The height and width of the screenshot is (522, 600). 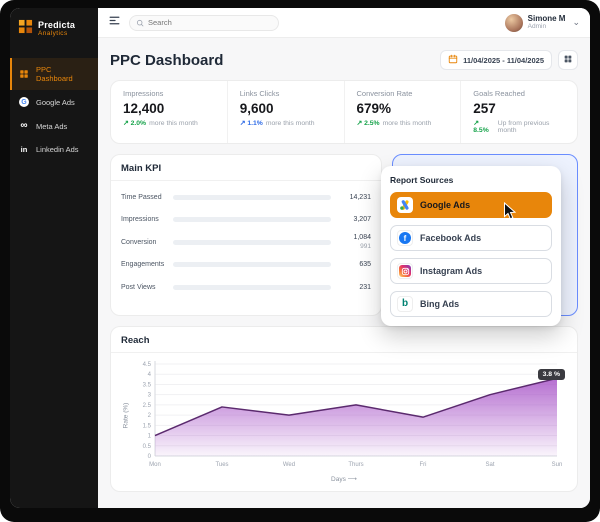 I want to click on stat-label: Links Clicks, so click(x=259, y=93).